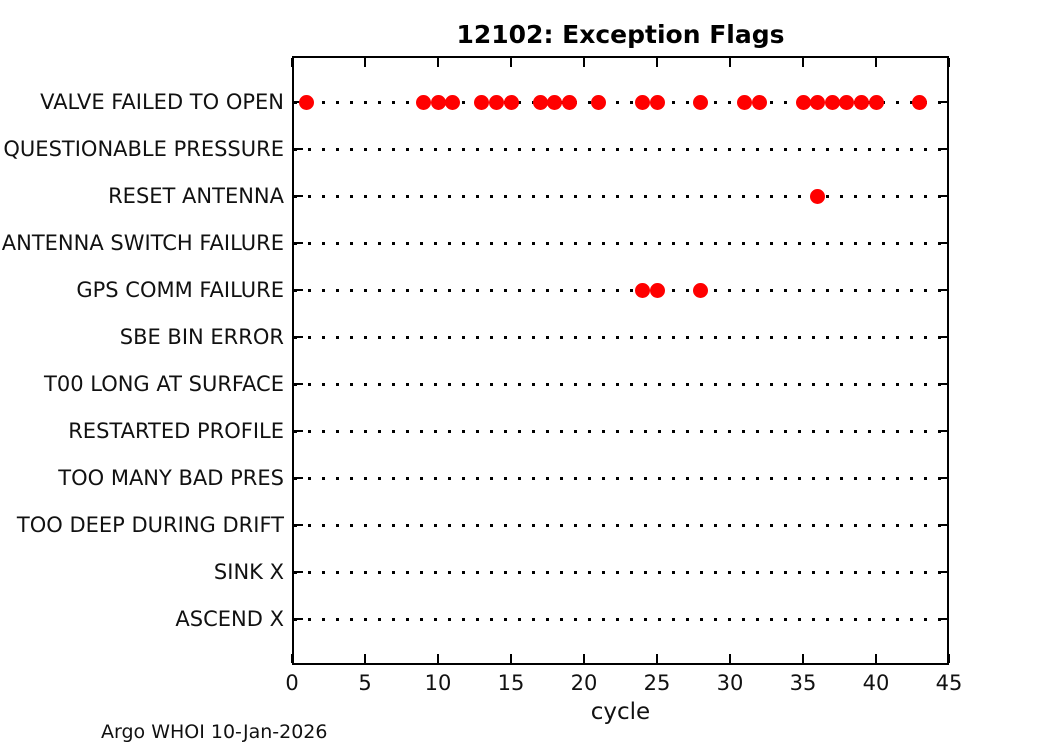 The image size is (1050, 750). What do you see at coordinates (438, 683) in the screenshot?
I see `x-tick-label: 10` at bounding box center [438, 683].